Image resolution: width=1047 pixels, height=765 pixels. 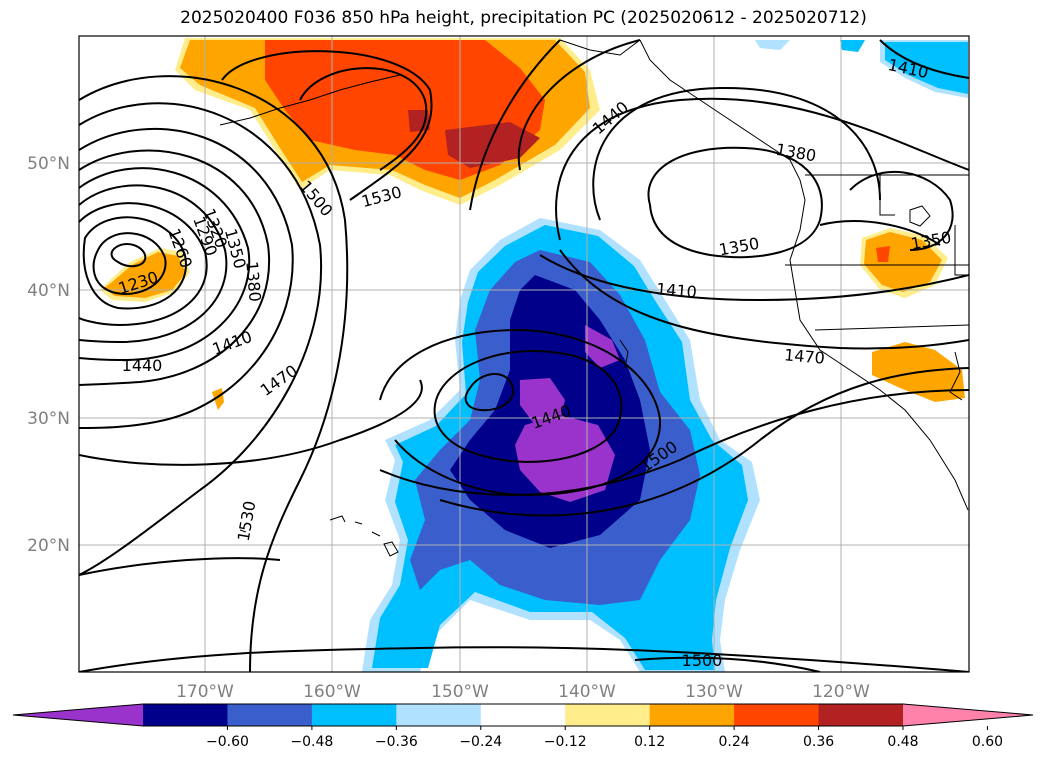 I want to click on colorbar-extend-low, so click(x=78, y=715).